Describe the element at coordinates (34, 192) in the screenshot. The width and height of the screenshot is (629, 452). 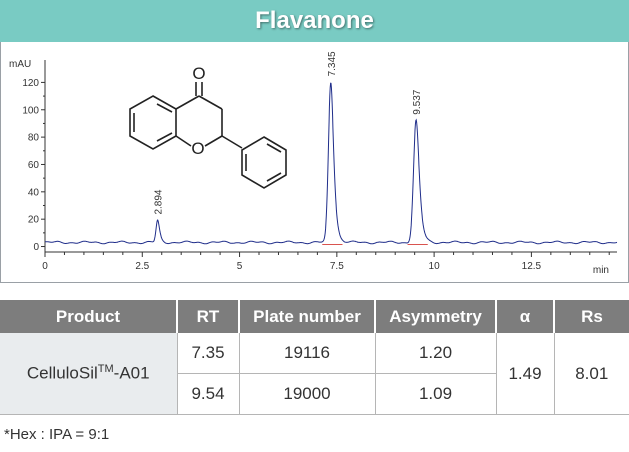
I see `y-tick-label: 40` at that location.